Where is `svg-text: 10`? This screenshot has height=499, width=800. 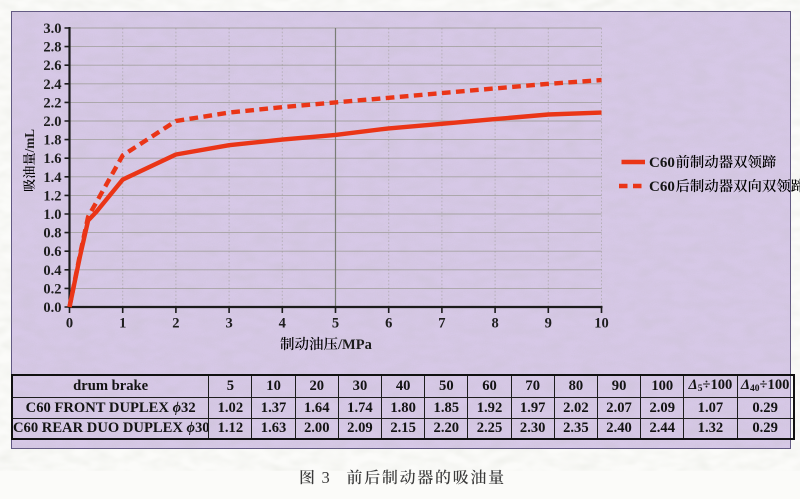
svg-text: 10 is located at coordinates (601, 324).